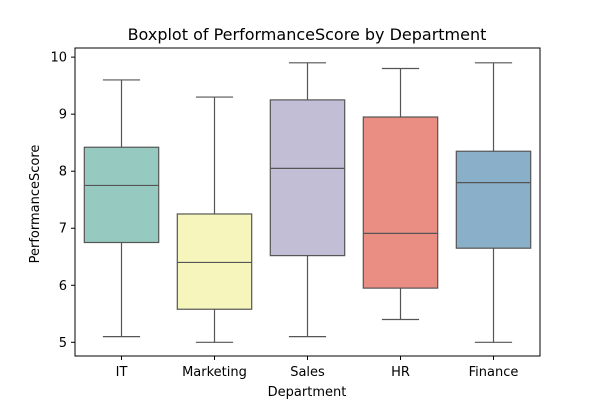 This screenshot has width=600, height=404. What do you see at coordinates (494, 372) in the screenshot?
I see `x-tick-label: Finance` at bounding box center [494, 372].